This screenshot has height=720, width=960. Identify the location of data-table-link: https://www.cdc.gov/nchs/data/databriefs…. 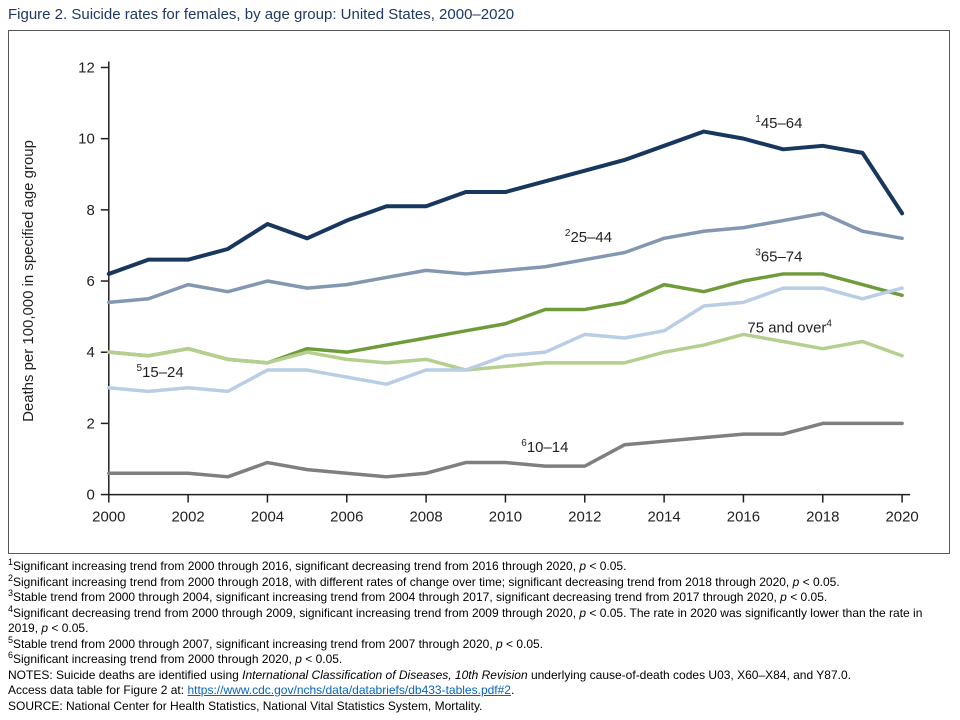
(349, 690).